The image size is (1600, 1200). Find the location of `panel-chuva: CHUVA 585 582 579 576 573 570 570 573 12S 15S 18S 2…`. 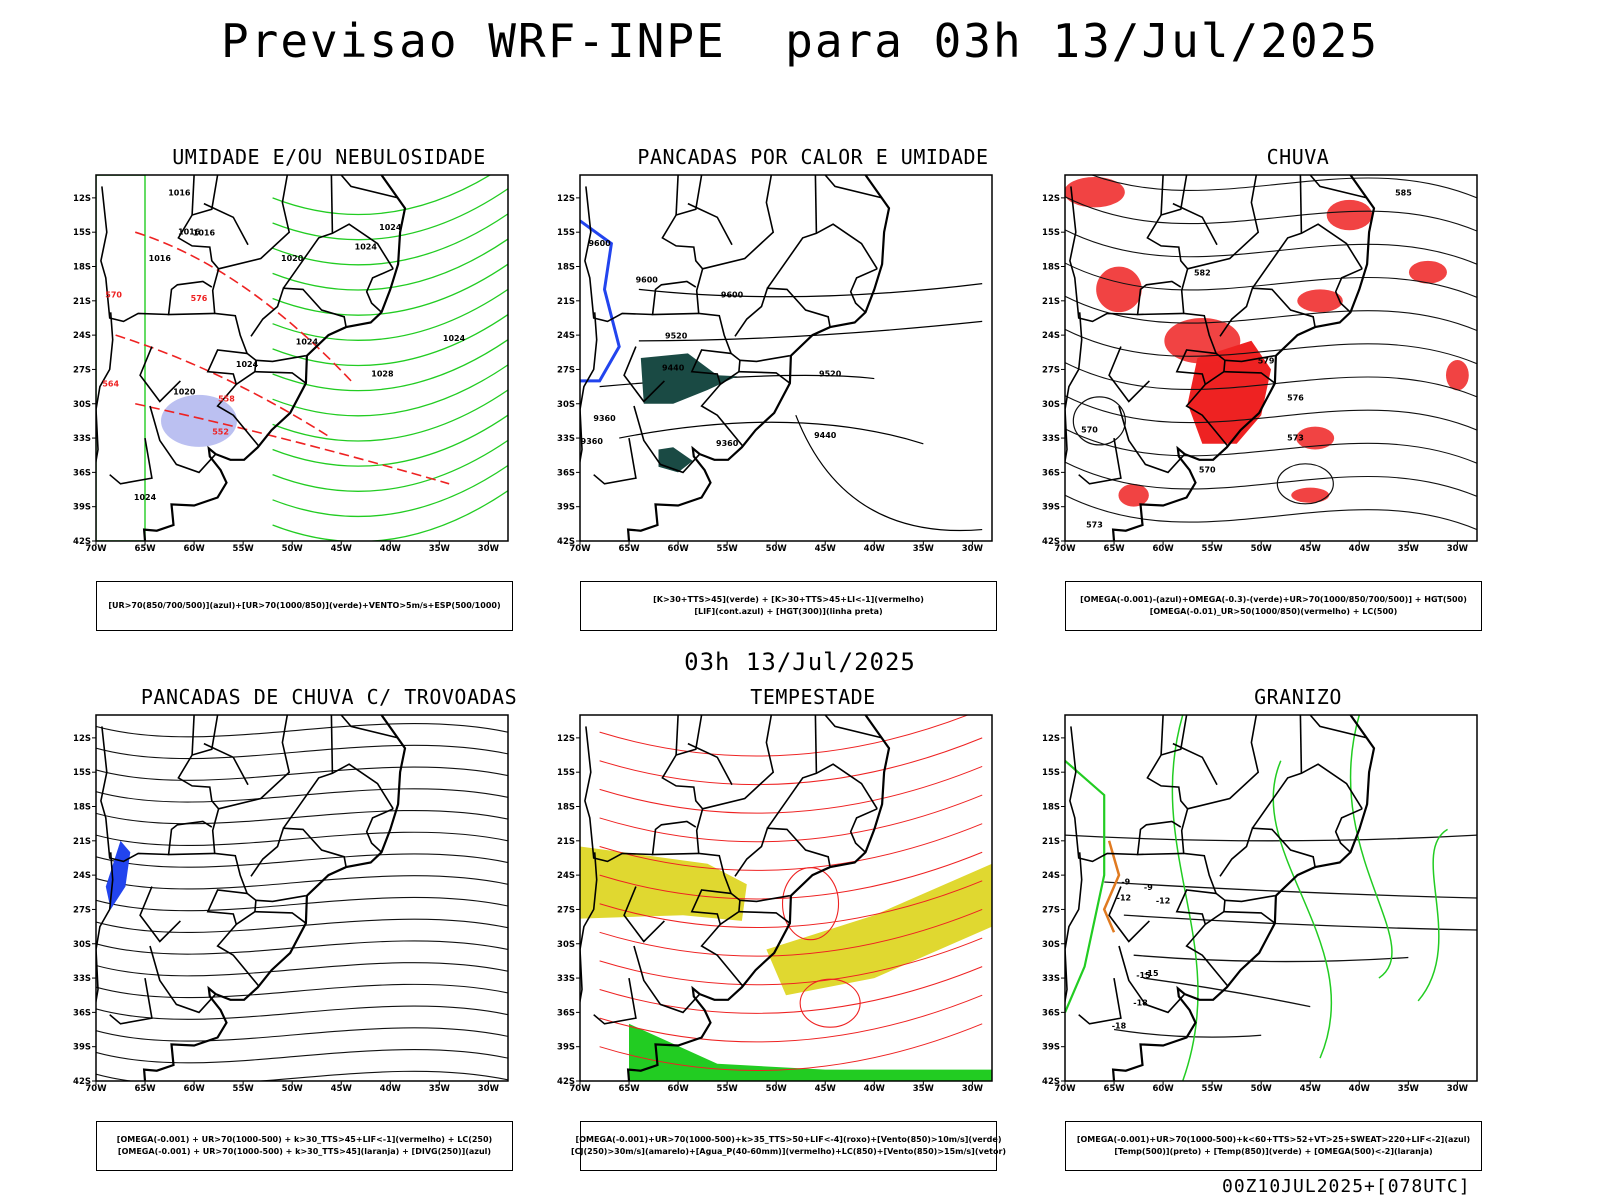

panel-chuva: CHUVA 585 582 579 576 573 570 570 573 12S 15S 18S 2… is located at coordinates (1298, 395).